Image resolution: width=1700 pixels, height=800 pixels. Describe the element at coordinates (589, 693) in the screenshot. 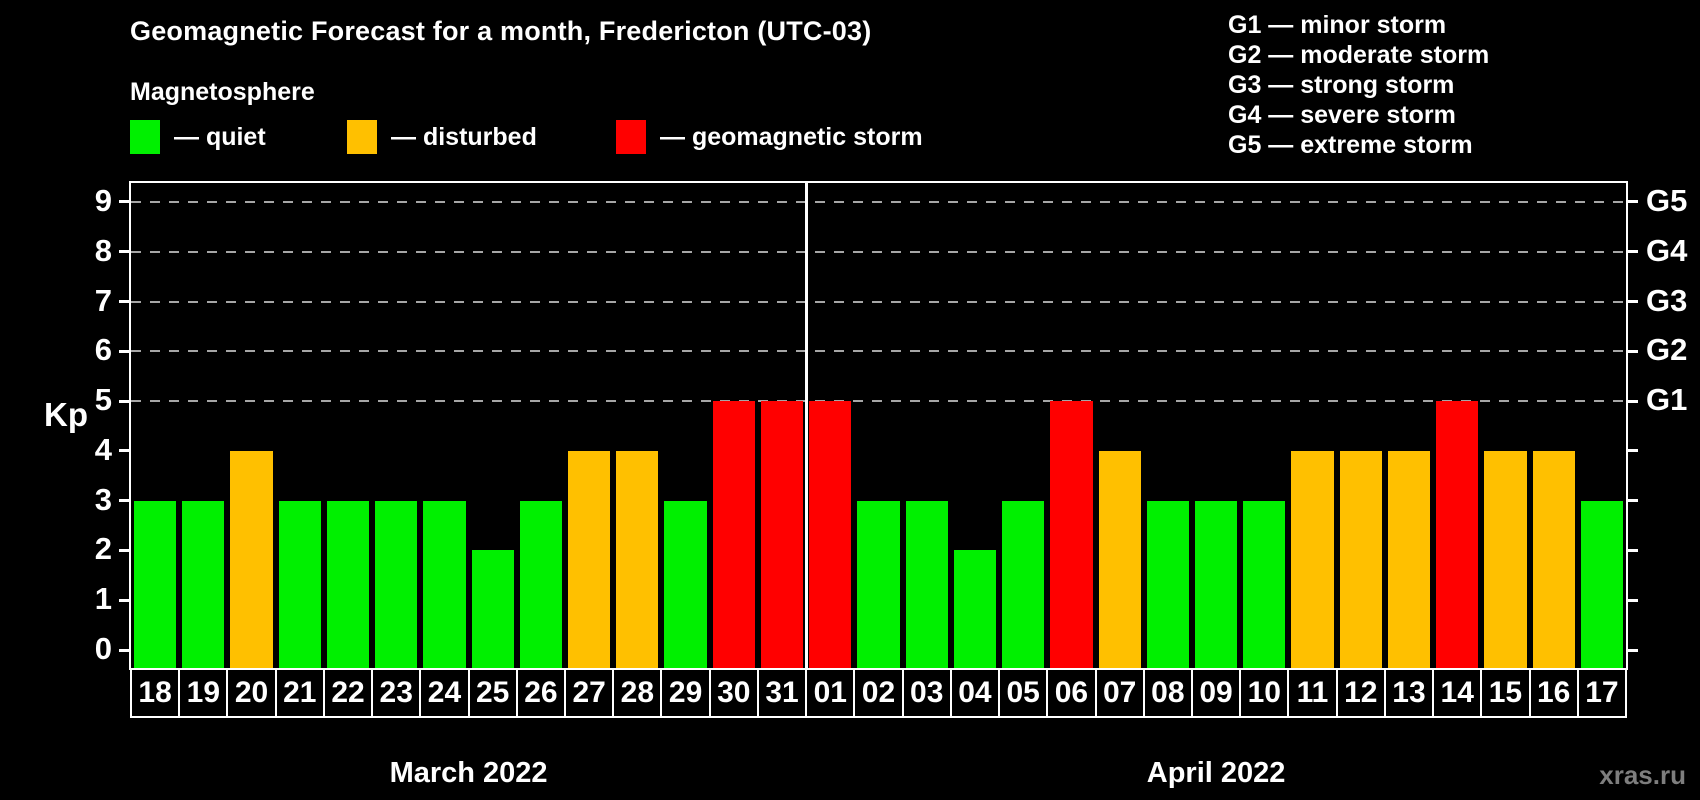

I see `day-label-27: 27` at that location.